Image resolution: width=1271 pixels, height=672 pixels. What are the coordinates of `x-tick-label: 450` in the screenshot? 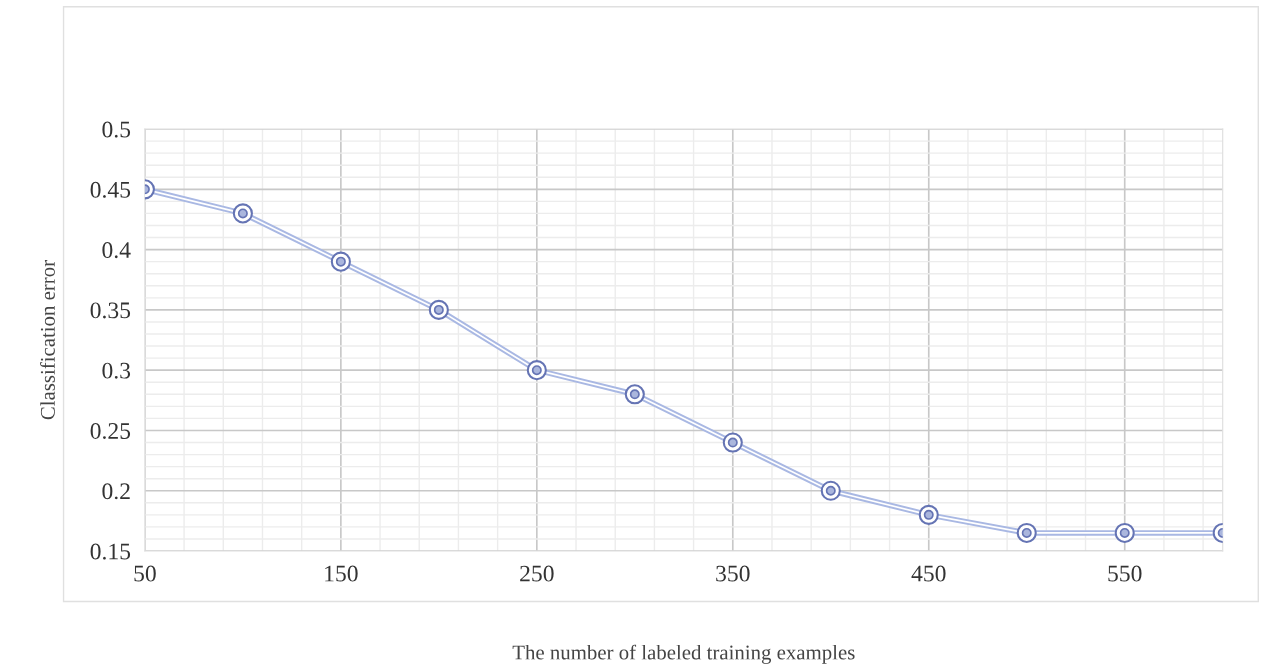 It's located at (928, 573).